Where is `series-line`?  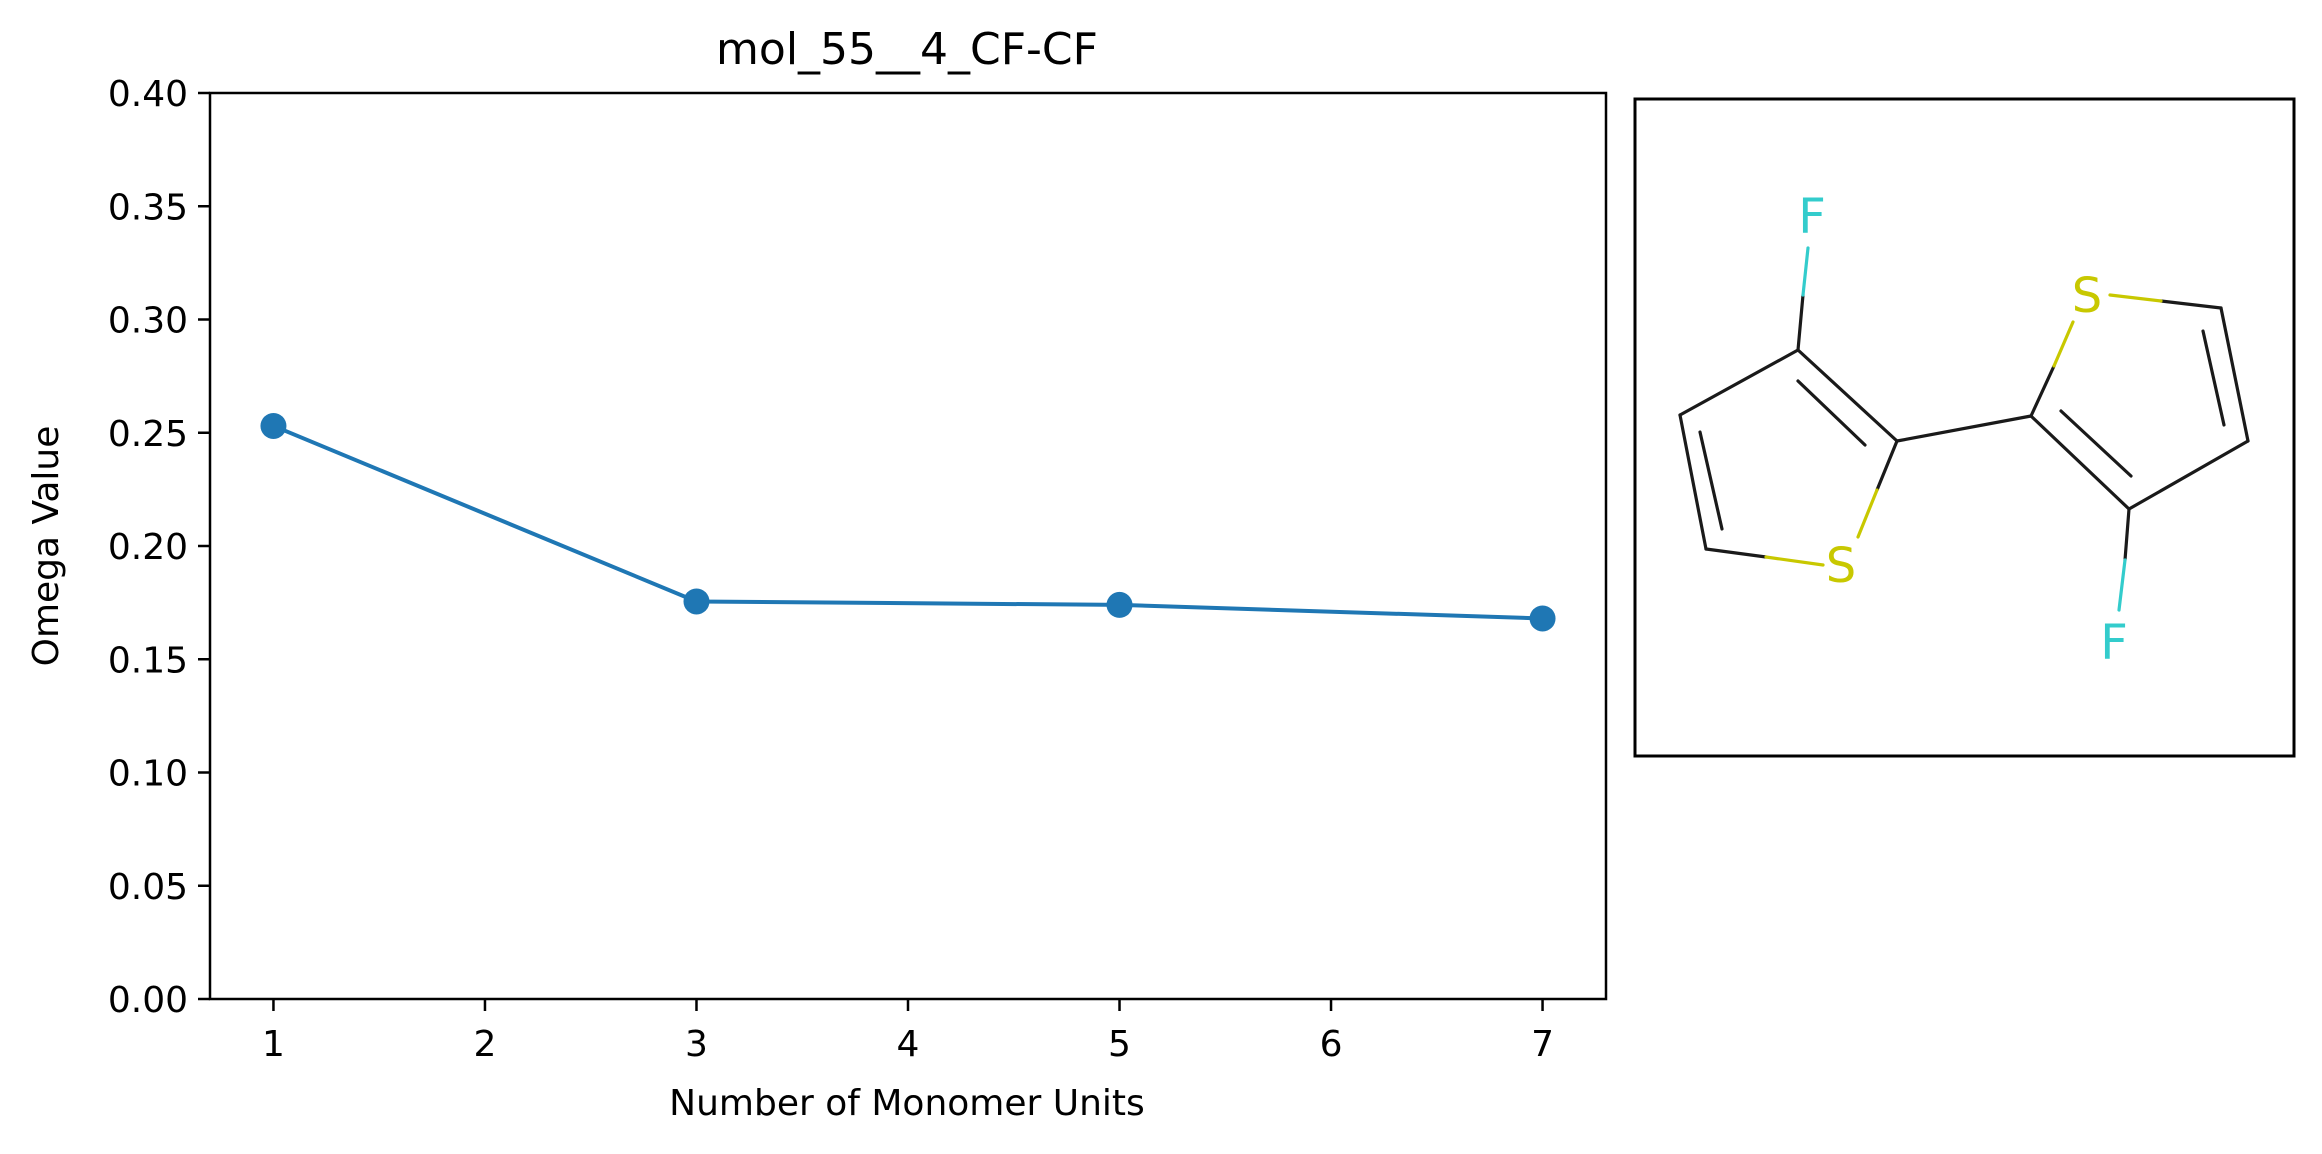
series-line is located at coordinates (907, 522).